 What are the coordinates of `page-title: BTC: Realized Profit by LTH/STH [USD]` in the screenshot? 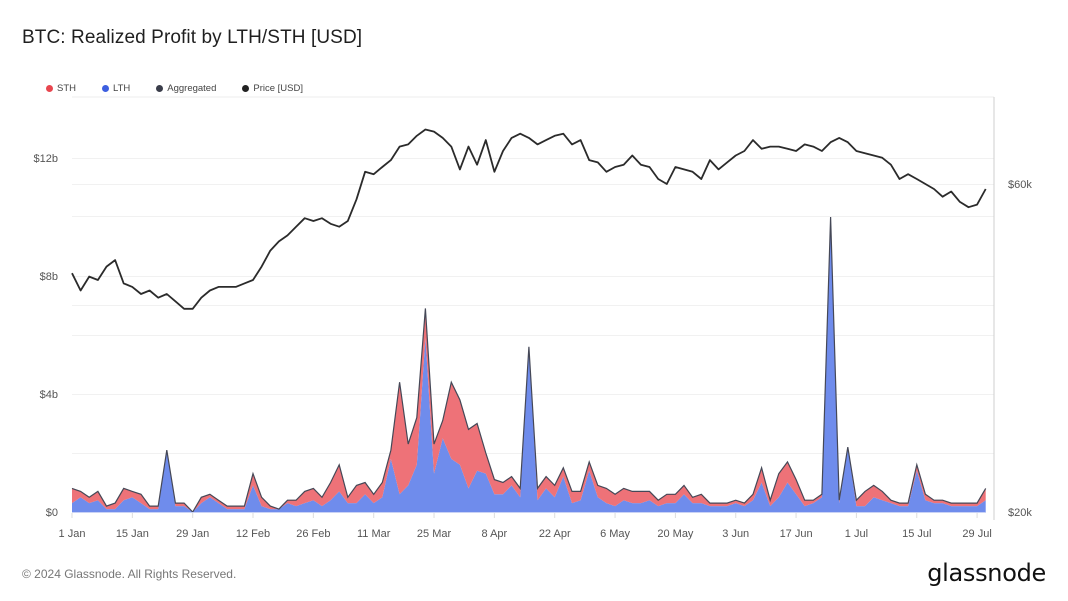 It's located at (192, 37).